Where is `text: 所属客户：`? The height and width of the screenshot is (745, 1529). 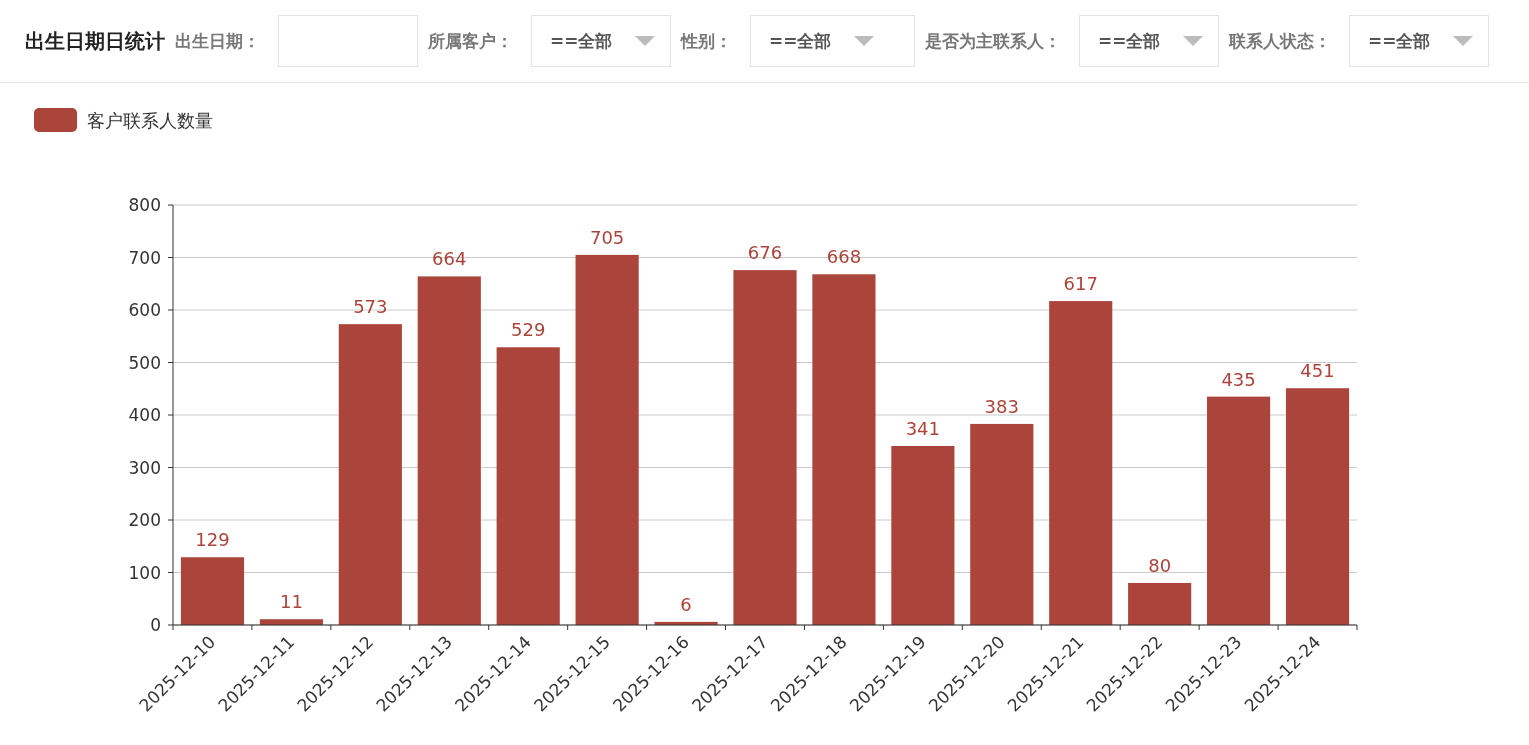 text: 所属客户： is located at coordinates (470, 41).